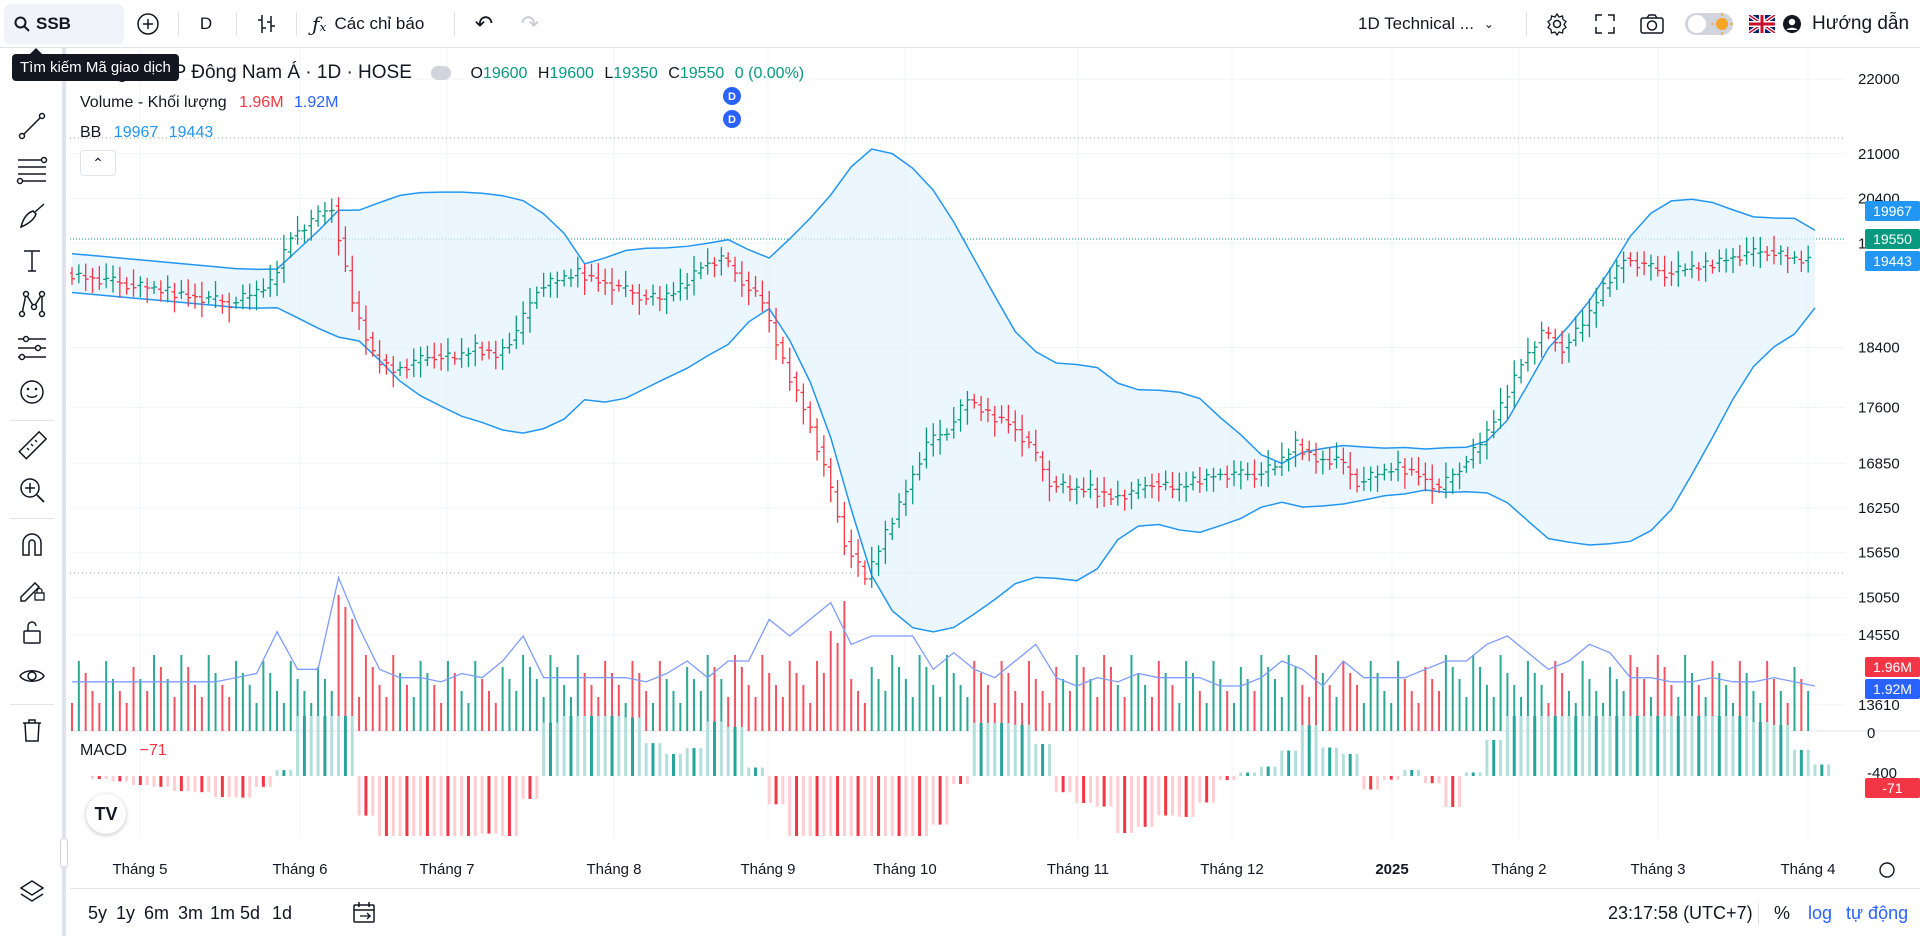 The image size is (1920, 936). I want to click on redo-button: ↷, so click(530, 24).